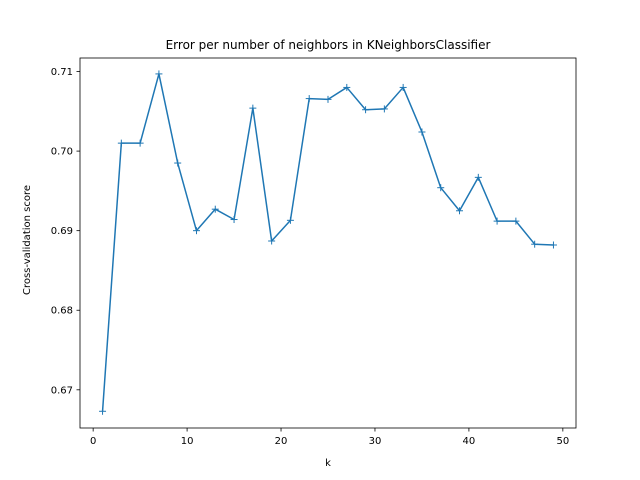 Image resolution: width=640 pixels, height=480 pixels. Describe the element at coordinates (375, 441) in the screenshot. I see `x-tick-label: 30` at that location.